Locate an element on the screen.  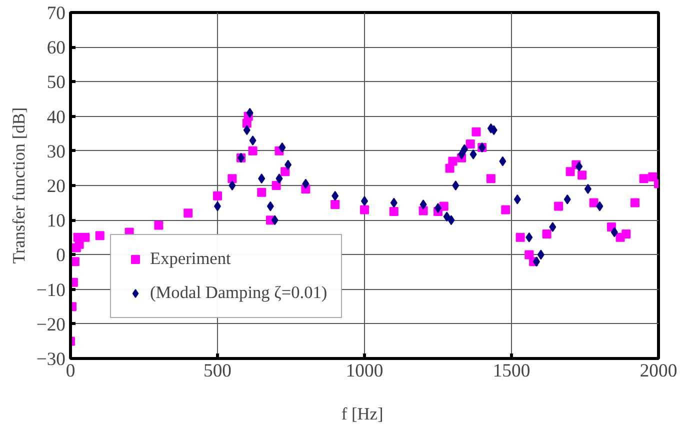
legend-label: Experiment is located at coordinates (190, 259).